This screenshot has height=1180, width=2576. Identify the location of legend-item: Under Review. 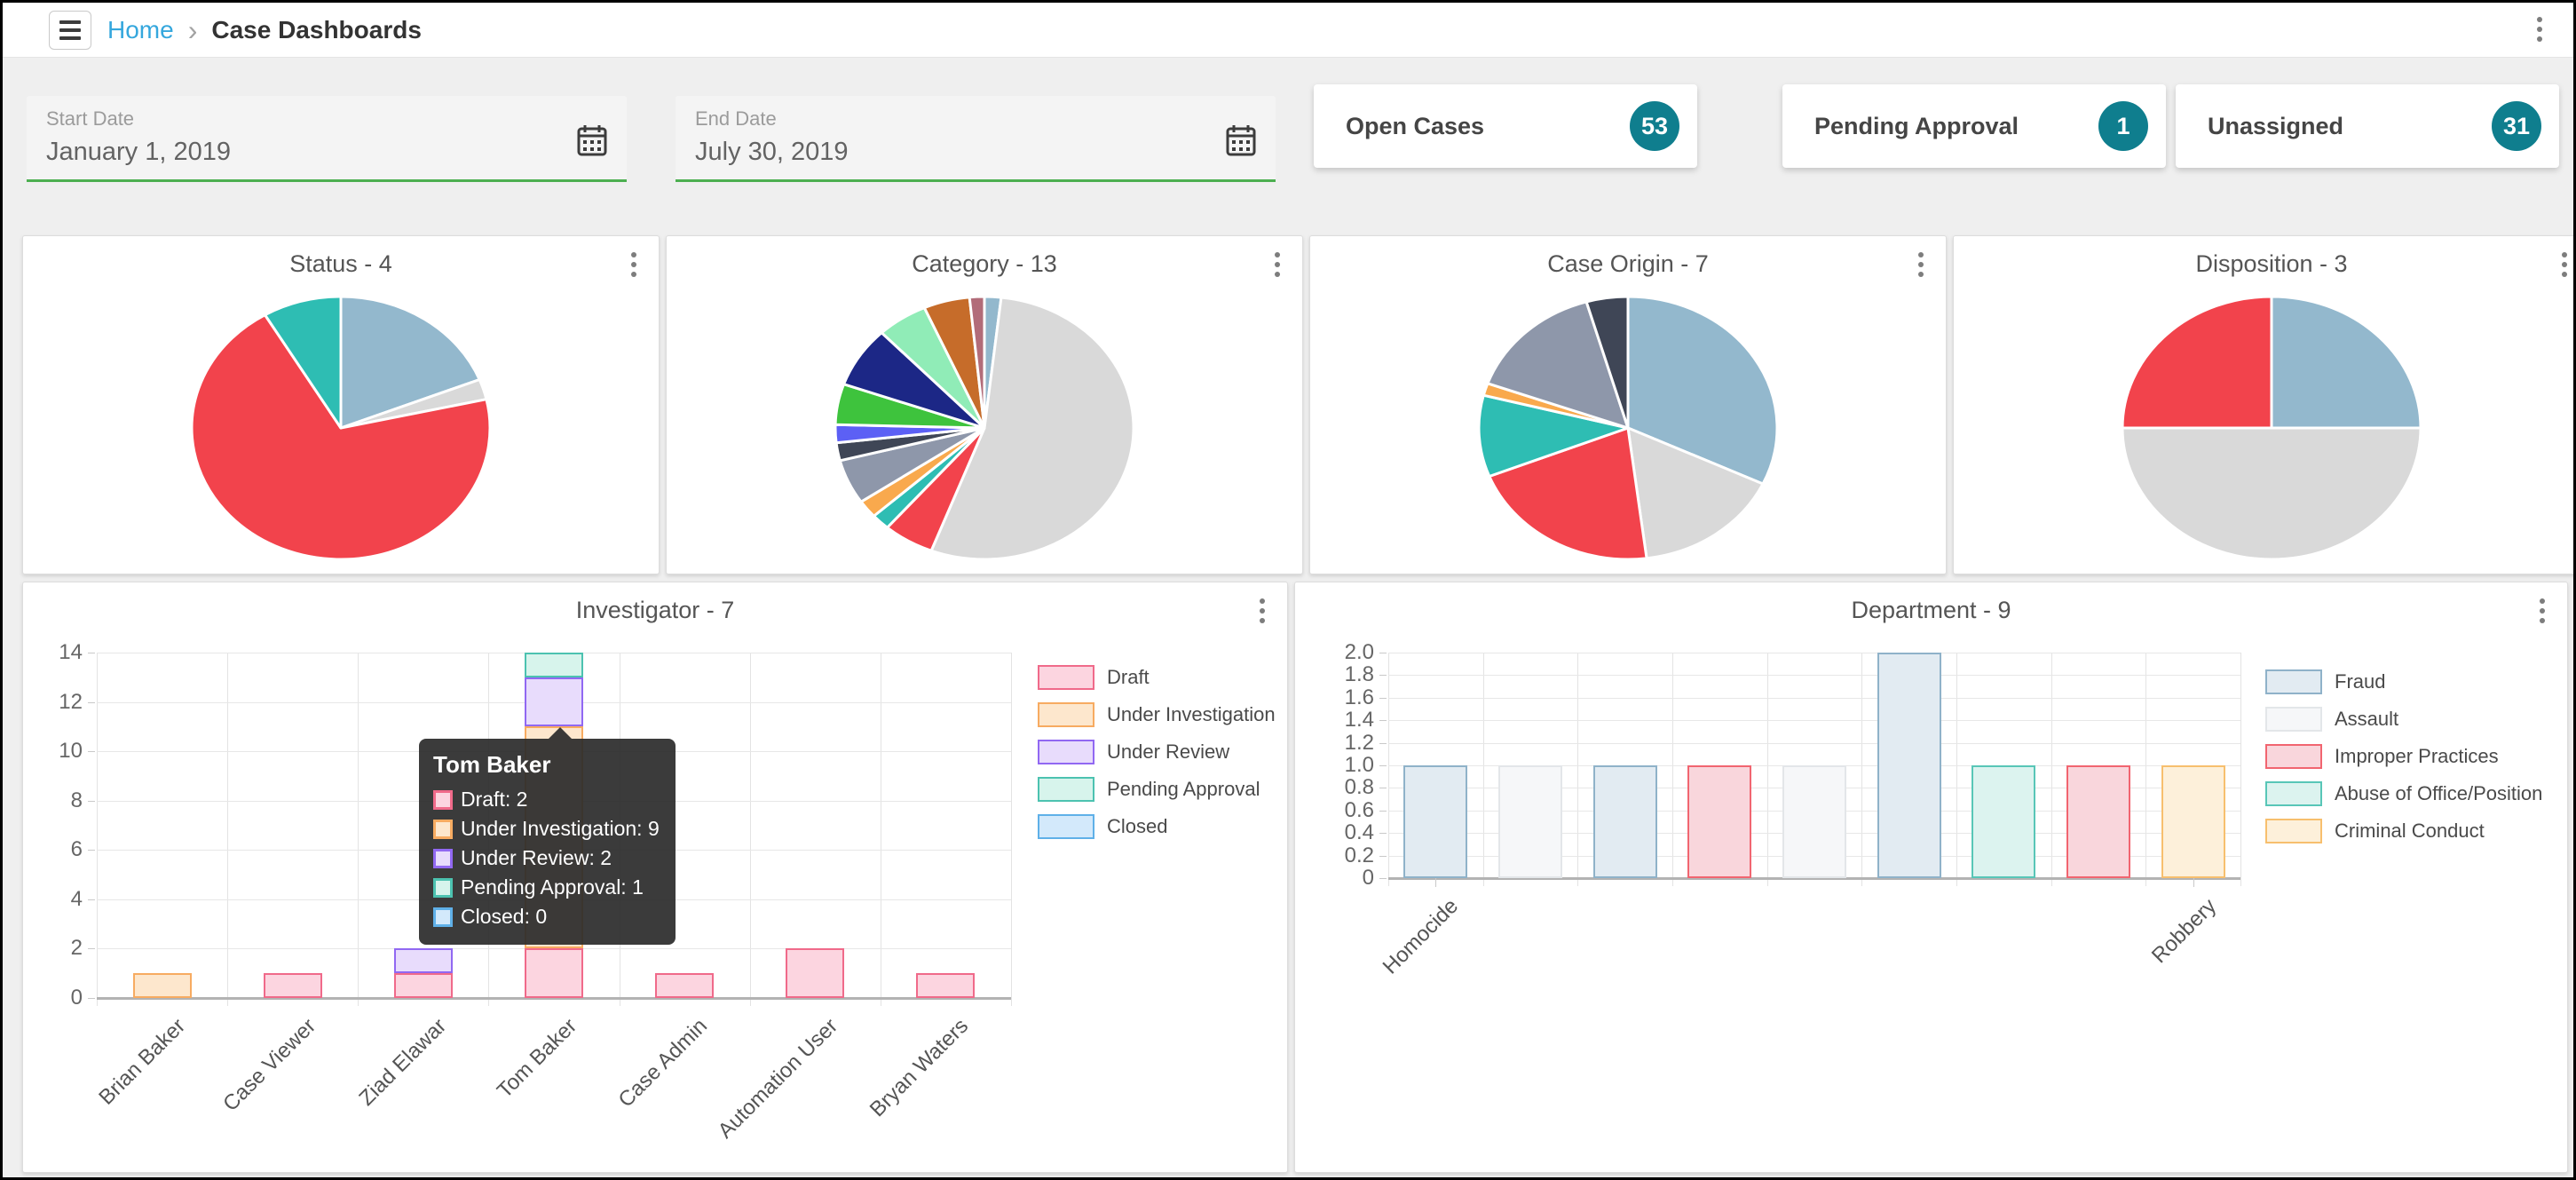
(1157, 752).